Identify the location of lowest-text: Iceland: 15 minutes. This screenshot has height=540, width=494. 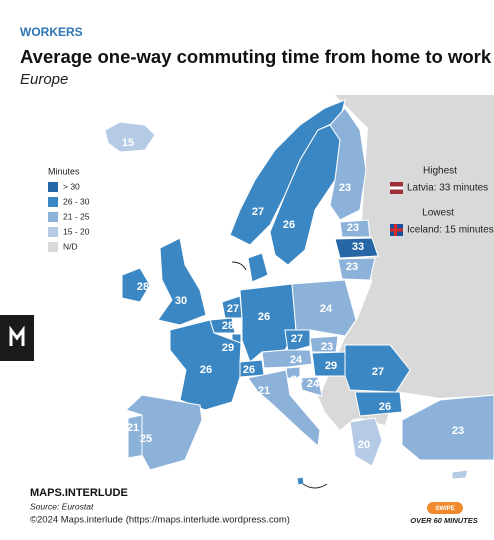
(450, 230).